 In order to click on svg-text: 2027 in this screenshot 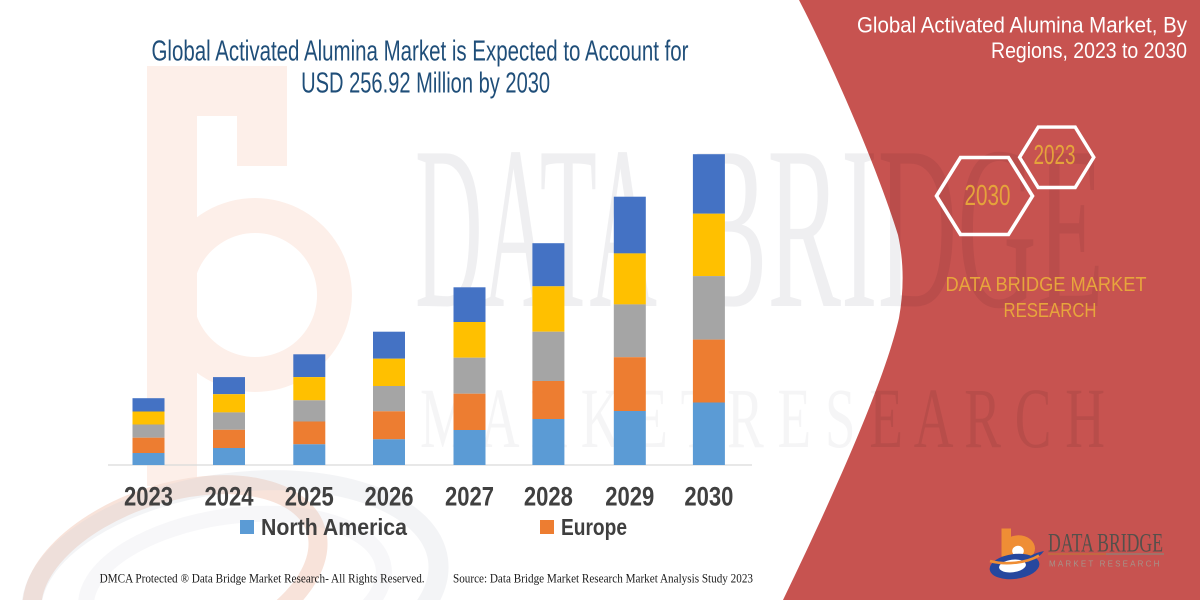, I will do `click(469, 497)`.